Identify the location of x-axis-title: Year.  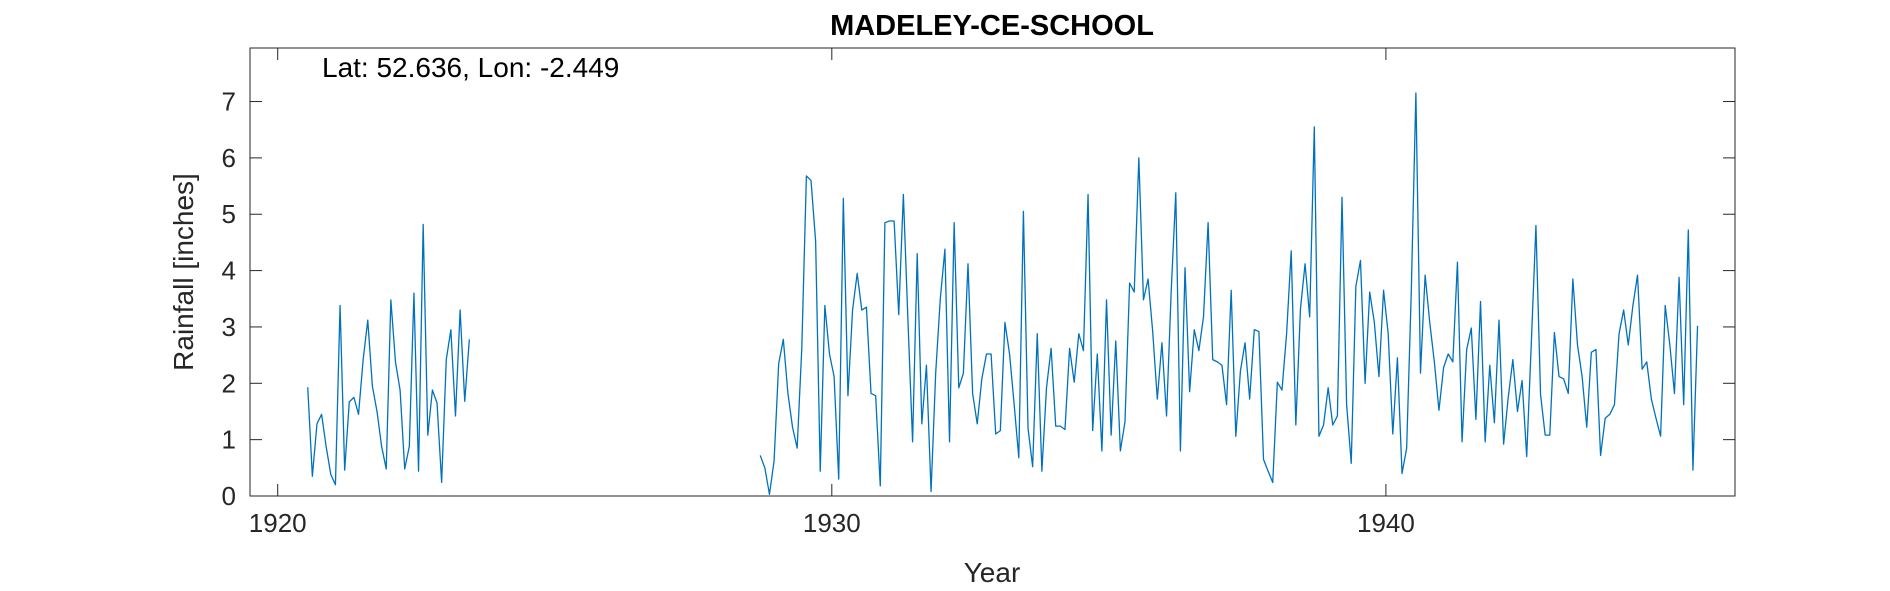
(992, 572).